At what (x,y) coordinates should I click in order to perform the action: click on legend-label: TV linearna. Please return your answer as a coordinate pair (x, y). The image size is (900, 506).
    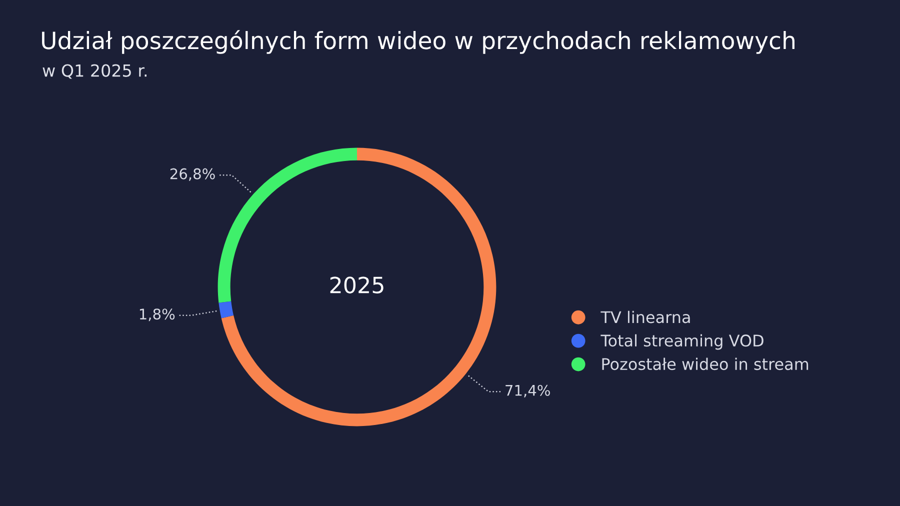
    Looking at the image, I should click on (645, 317).